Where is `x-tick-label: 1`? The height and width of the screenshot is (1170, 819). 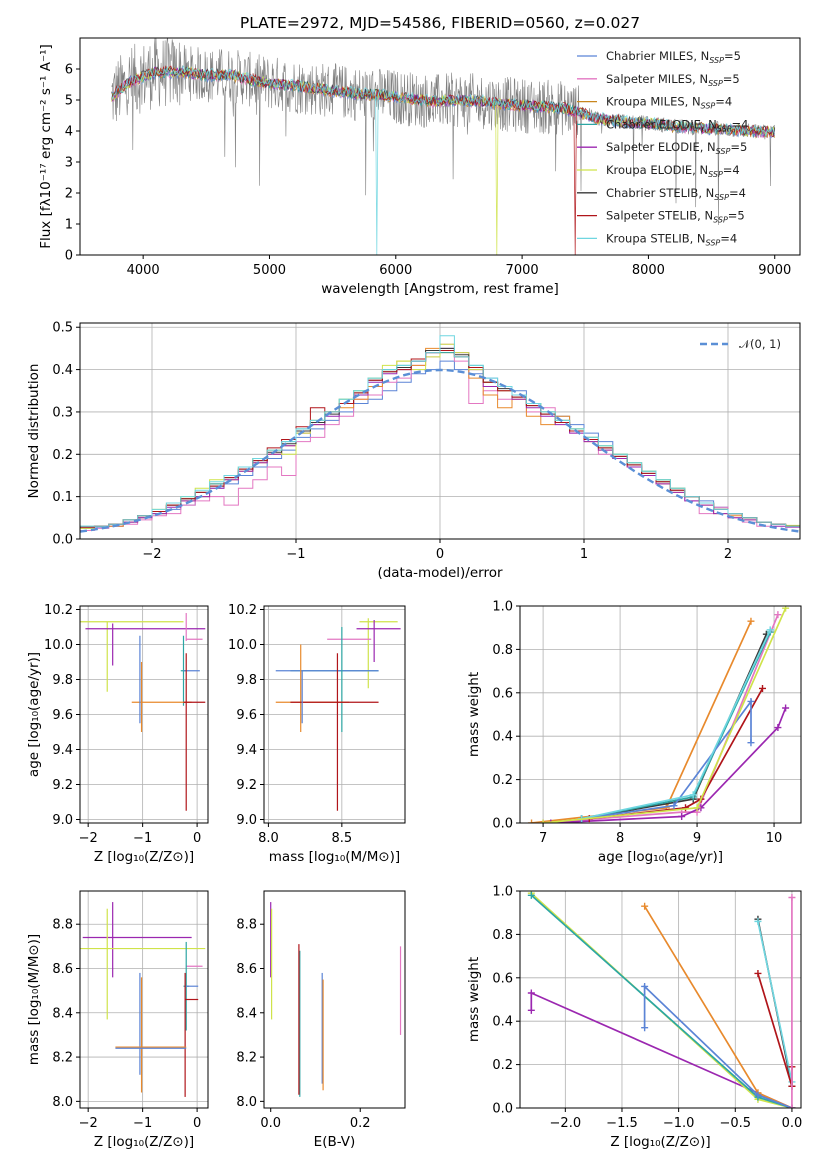
x-tick-label: 1 is located at coordinates (584, 554).